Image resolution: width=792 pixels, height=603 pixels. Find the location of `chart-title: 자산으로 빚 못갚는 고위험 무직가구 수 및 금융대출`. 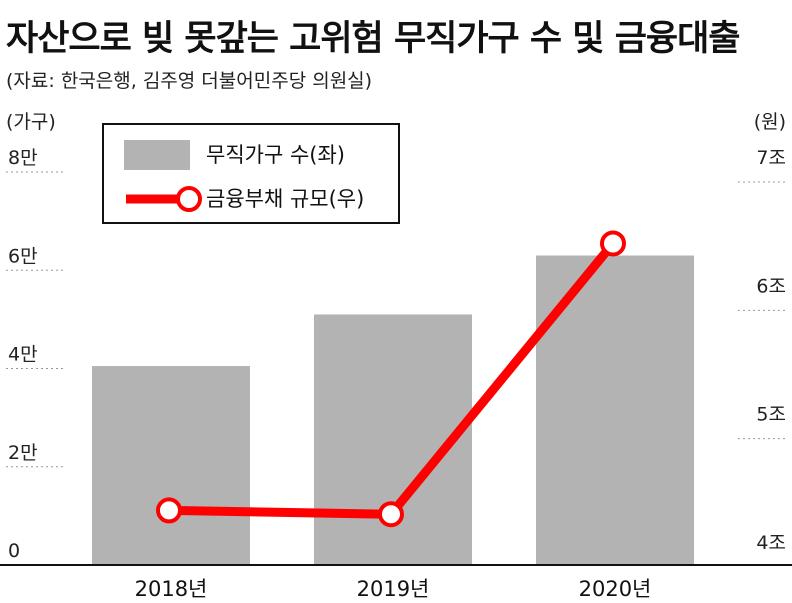

chart-title: 자산으로 빚 못갚는 고위험 무직가구 수 및 금융대출 is located at coordinates (373, 39).